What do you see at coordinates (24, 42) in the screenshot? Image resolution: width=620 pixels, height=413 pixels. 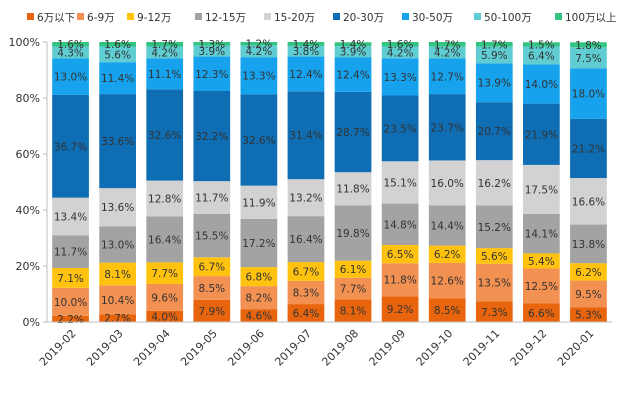 I see `y-tick-label: 100%` at bounding box center [24, 42].